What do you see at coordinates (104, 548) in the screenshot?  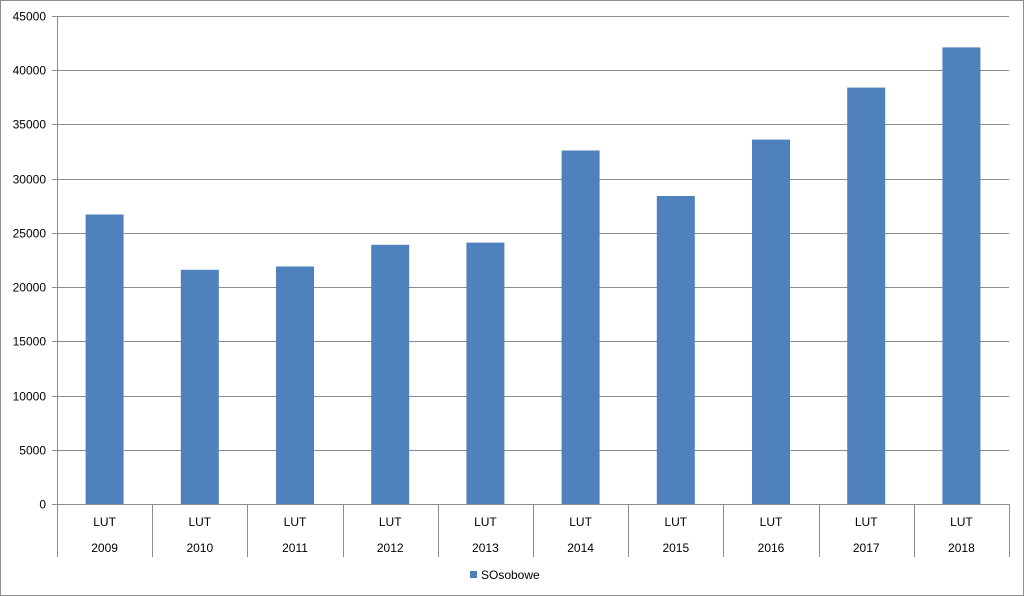 I see `x-tick-label-bottom: 2009` at bounding box center [104, 548].